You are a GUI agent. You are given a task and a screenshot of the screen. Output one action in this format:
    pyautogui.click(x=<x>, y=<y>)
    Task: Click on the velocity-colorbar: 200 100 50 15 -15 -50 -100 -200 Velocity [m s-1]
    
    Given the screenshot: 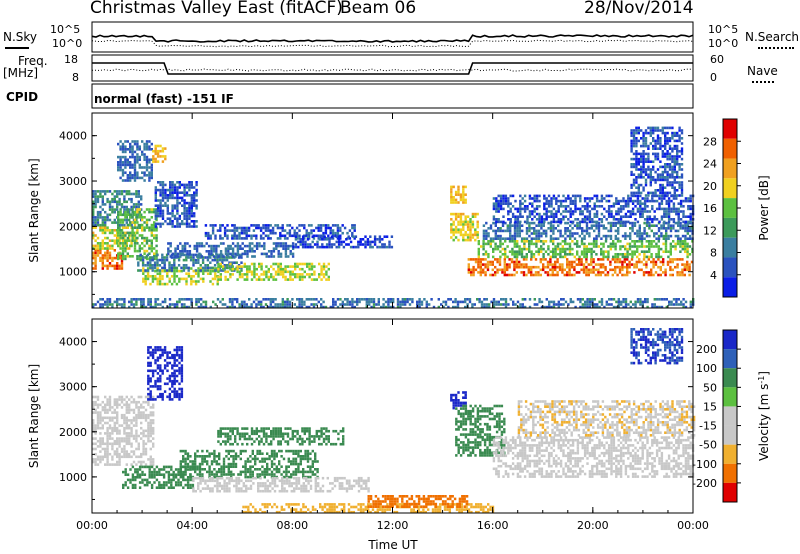 What is the action you would take?
    pyautogui.click(x=731, y=416)
    